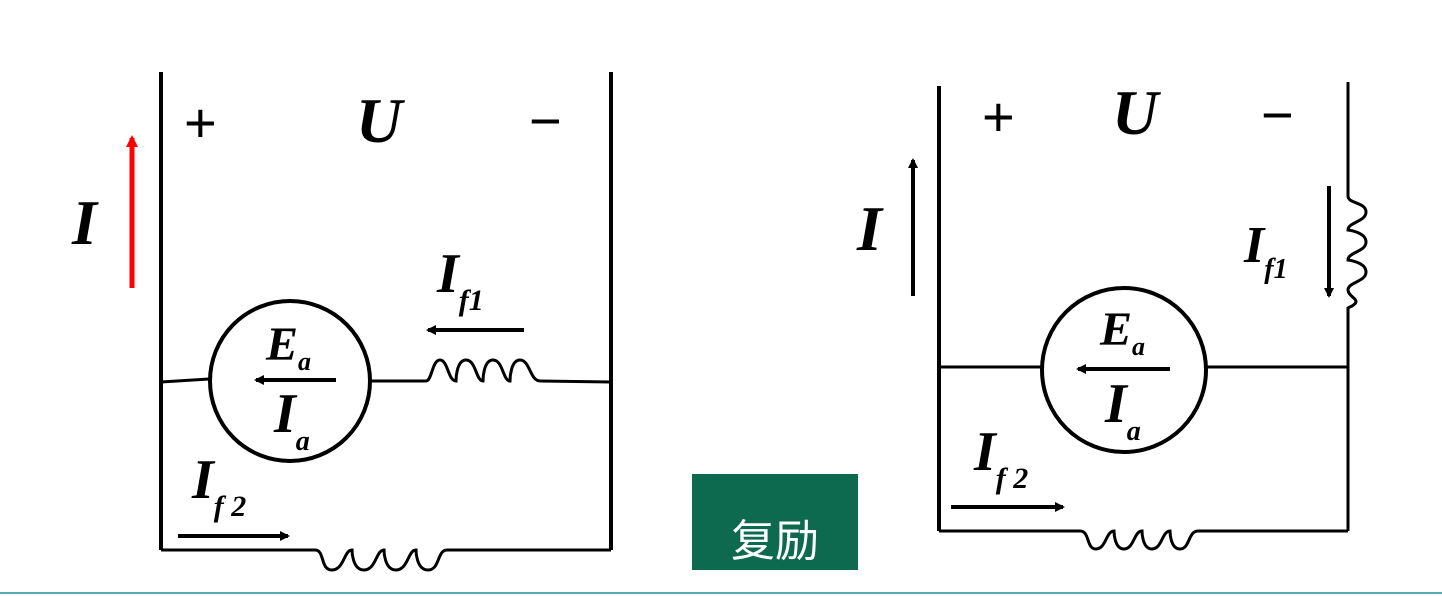 Image resolution: width=1442 pixels, height=597 pixels. I want to click on right-series-field-coil, so click(1357, 306).